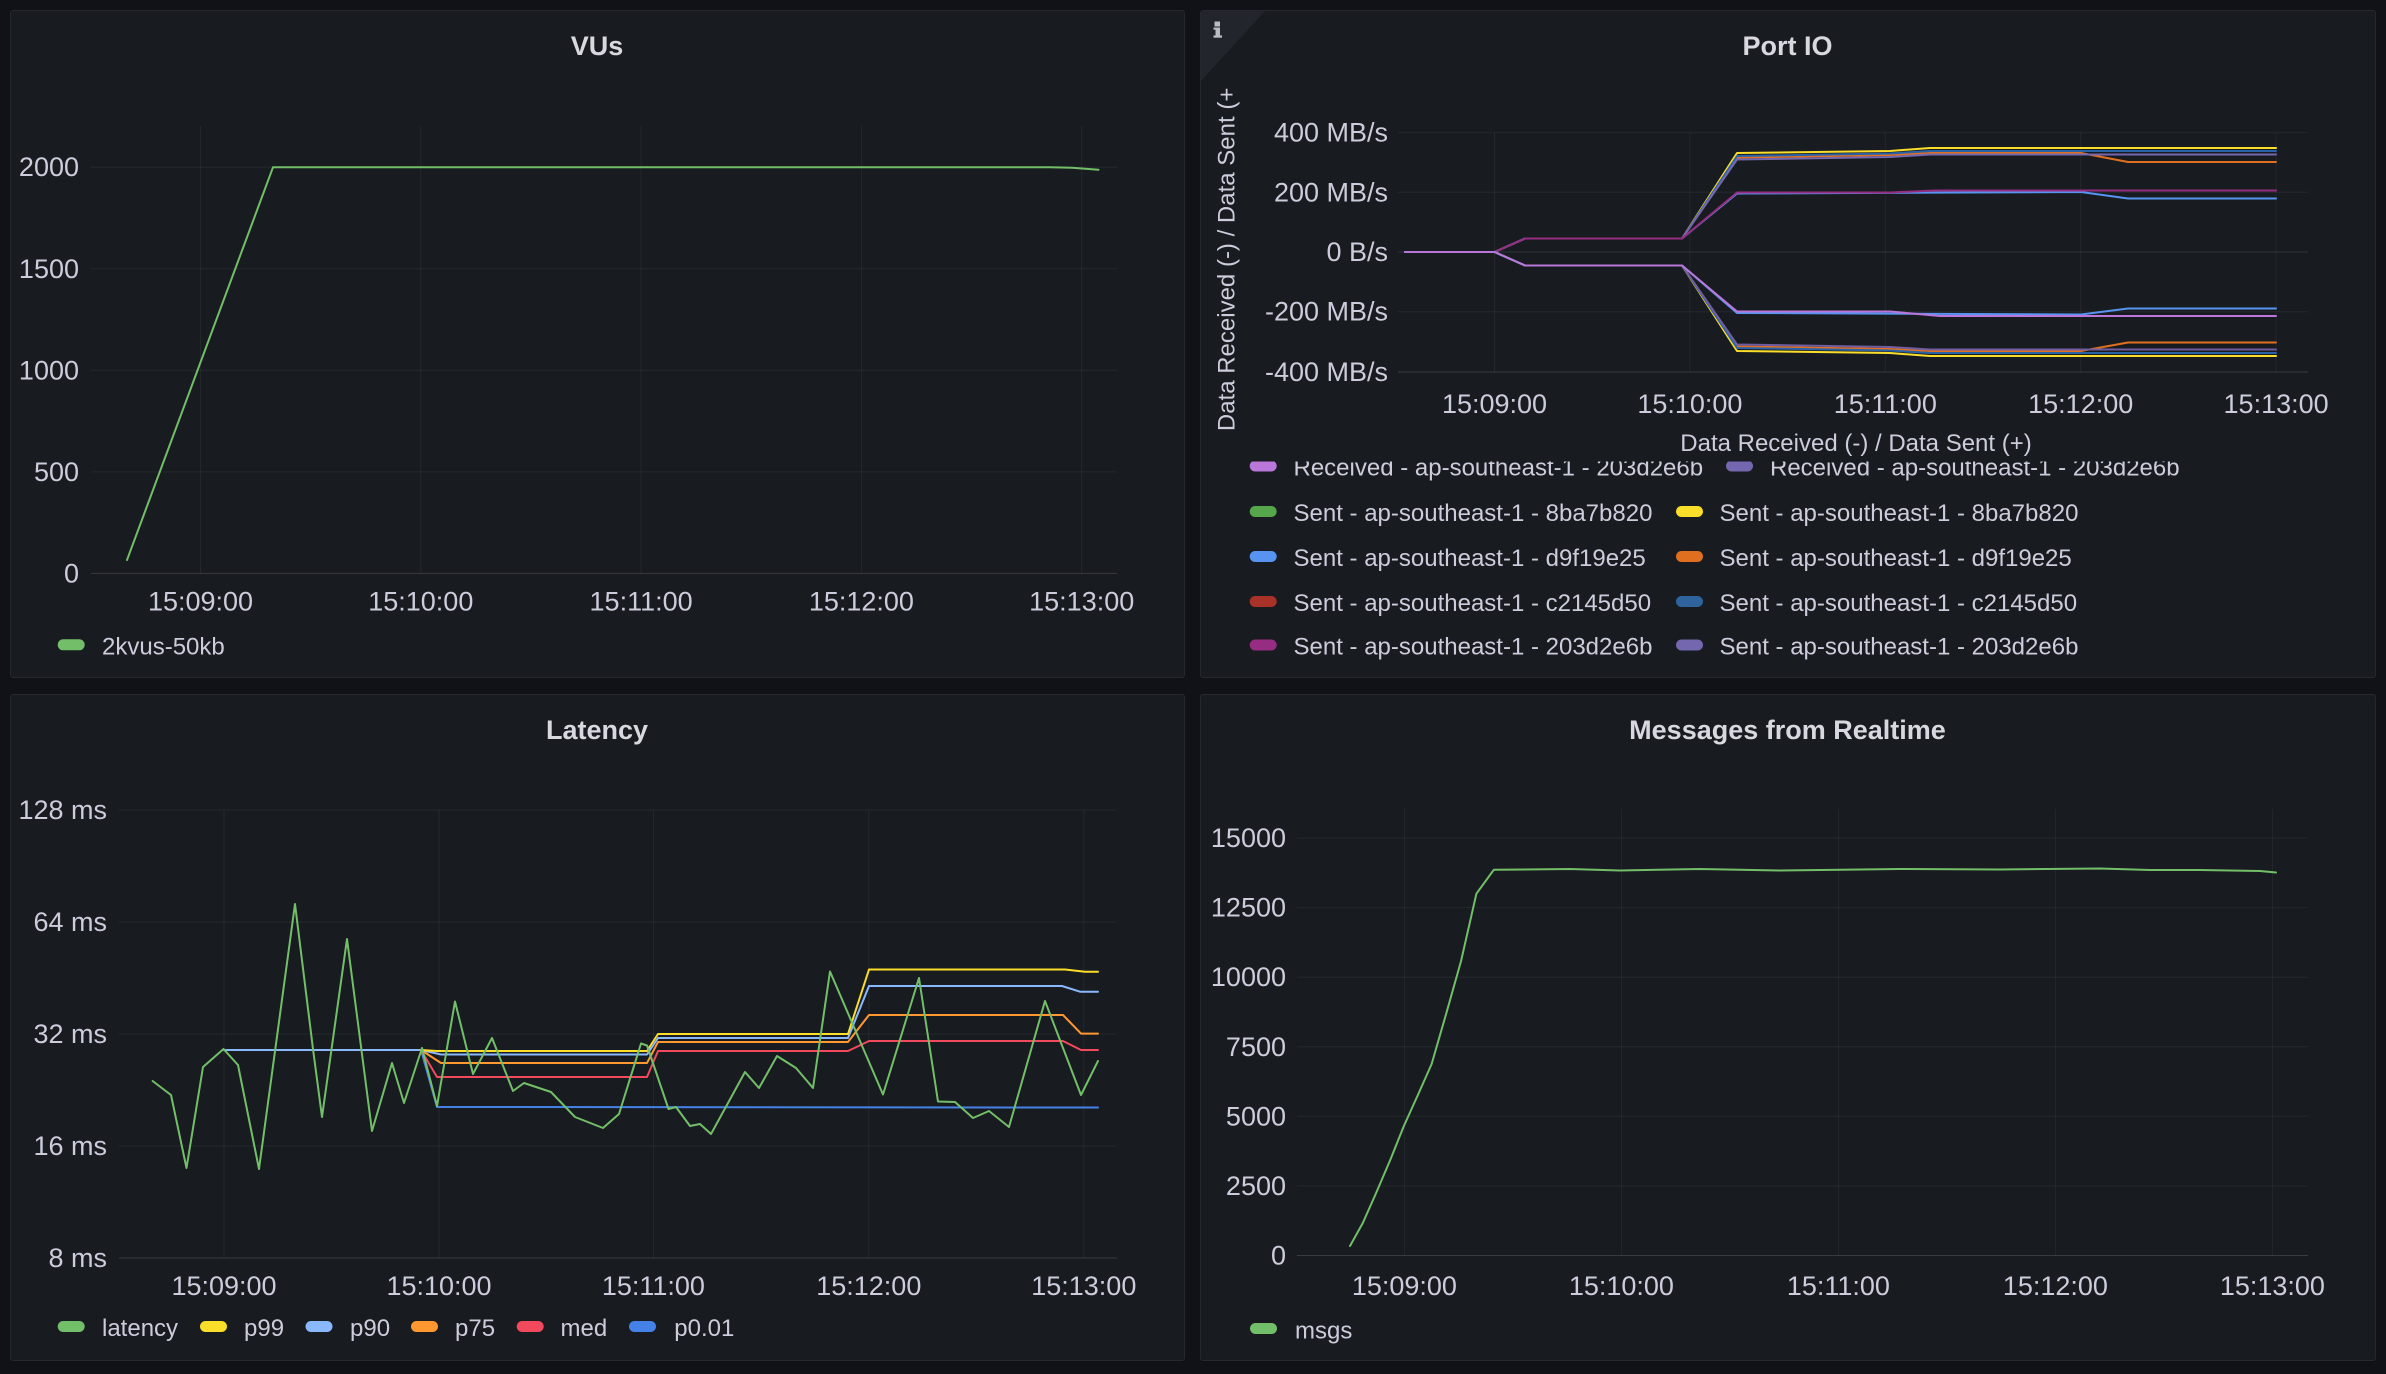 The width and height of the screenshot is (2386, 1374). Describe the element at coordinates (1326, 372) in the screenshot. I see `svg-text: -400 MB/s` at that location.